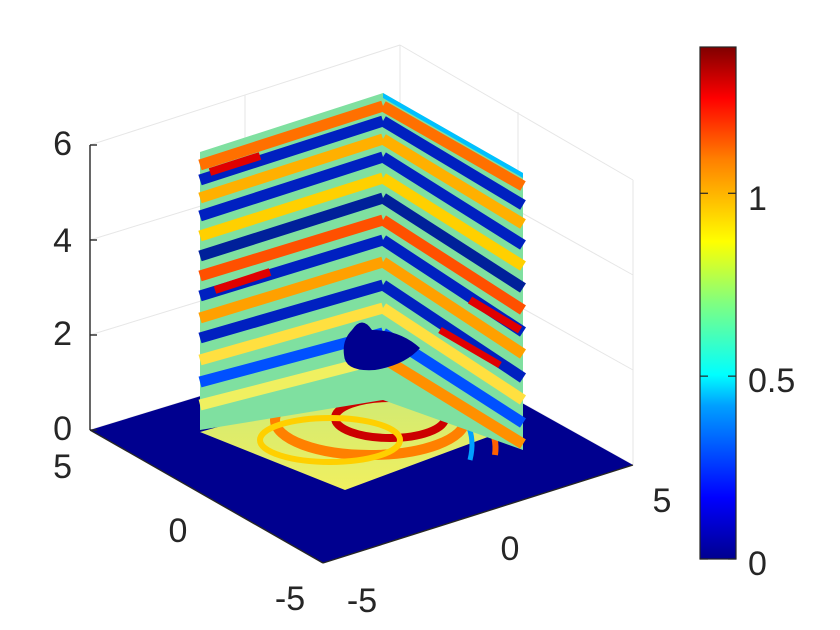 Image resolution: width=840 pixels, height=630 pixels. I want to click on z-tick-label: 4, so click(62, 241).